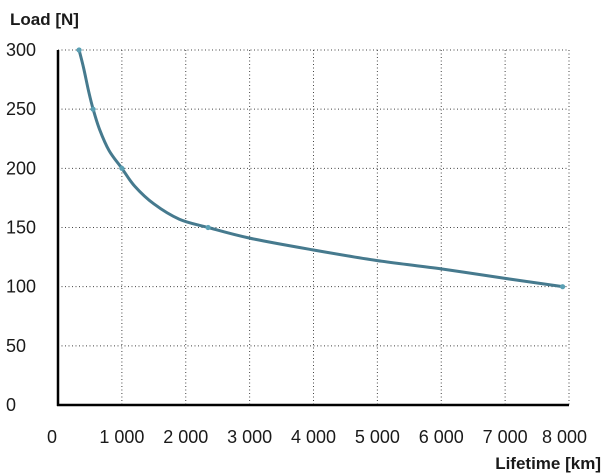  Describe the element at coordinates (564, 437) in the screenshot. I see `x-tick-label: 8 000` at that location.